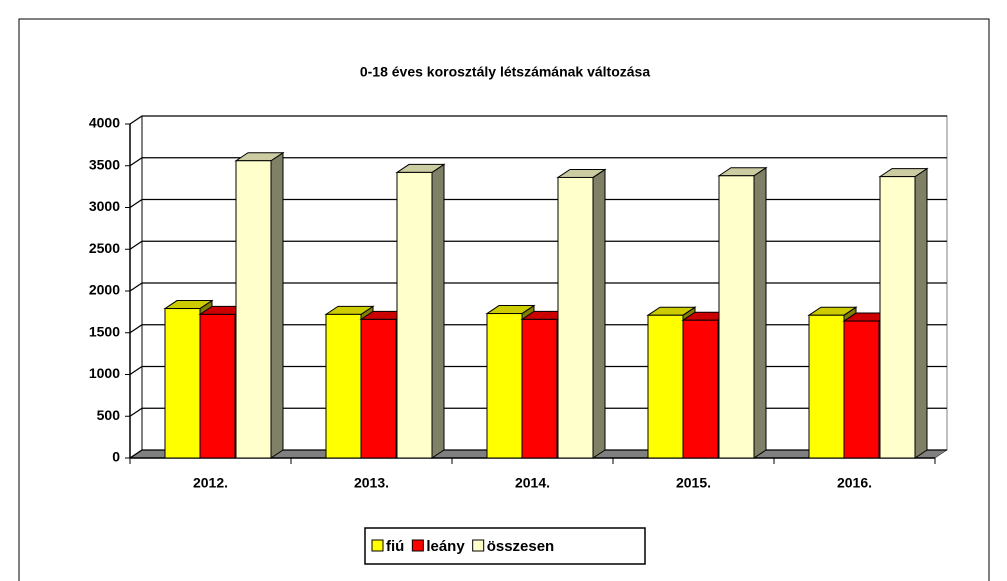 This screenshot has width=1007, height=581. What do you see at coordinates (854, 483) in the screenshot?
I see `x-tick-label: 2016.` at bounding box center [854, 483].